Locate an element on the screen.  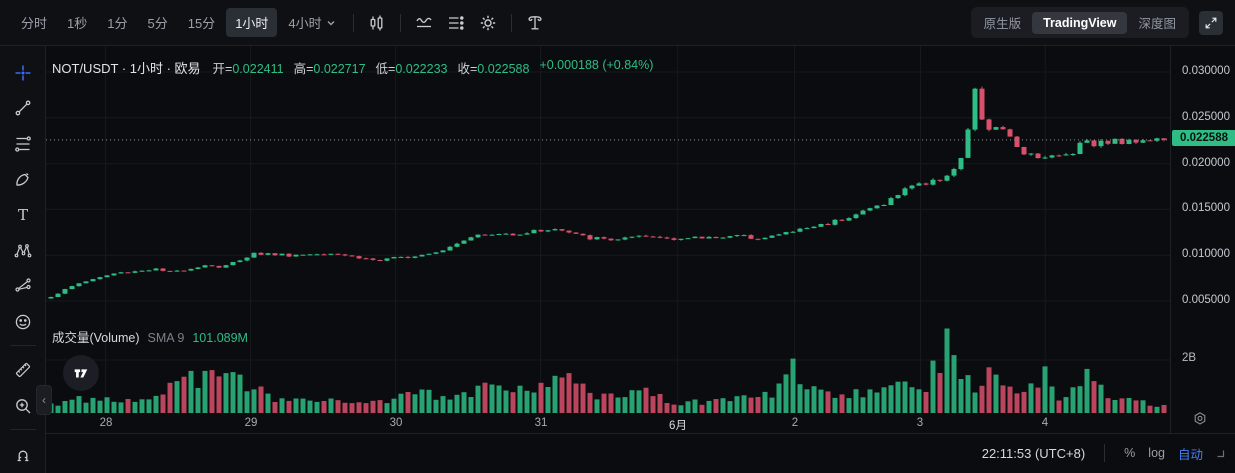
time-axis-tick: 31 is located at coordinates (541, 423).